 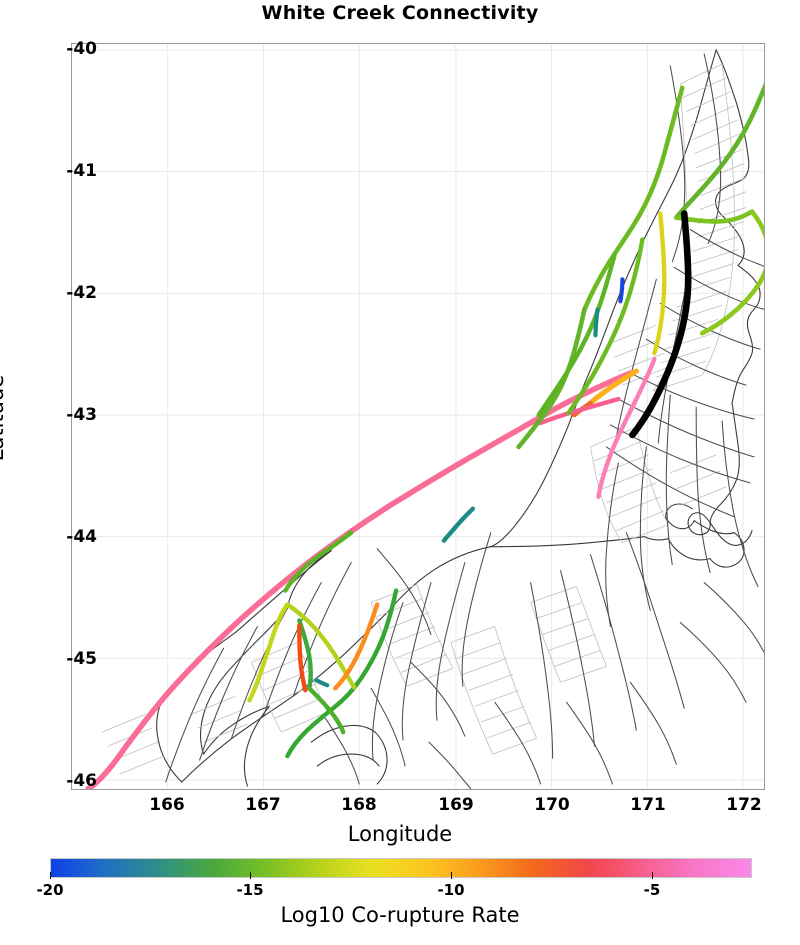 I want to click on fault-clarence-north, so click(x=718, y=151).